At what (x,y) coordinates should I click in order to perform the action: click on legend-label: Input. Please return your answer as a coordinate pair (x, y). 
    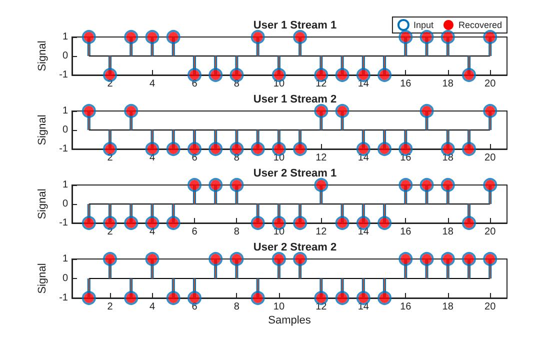
    Looking at the image, I should click on (423, 25).